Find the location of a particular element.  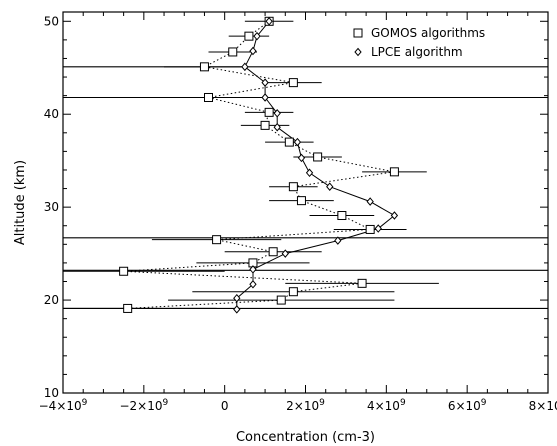

y-tick-label: 10 is located at coordinates (51, 393).